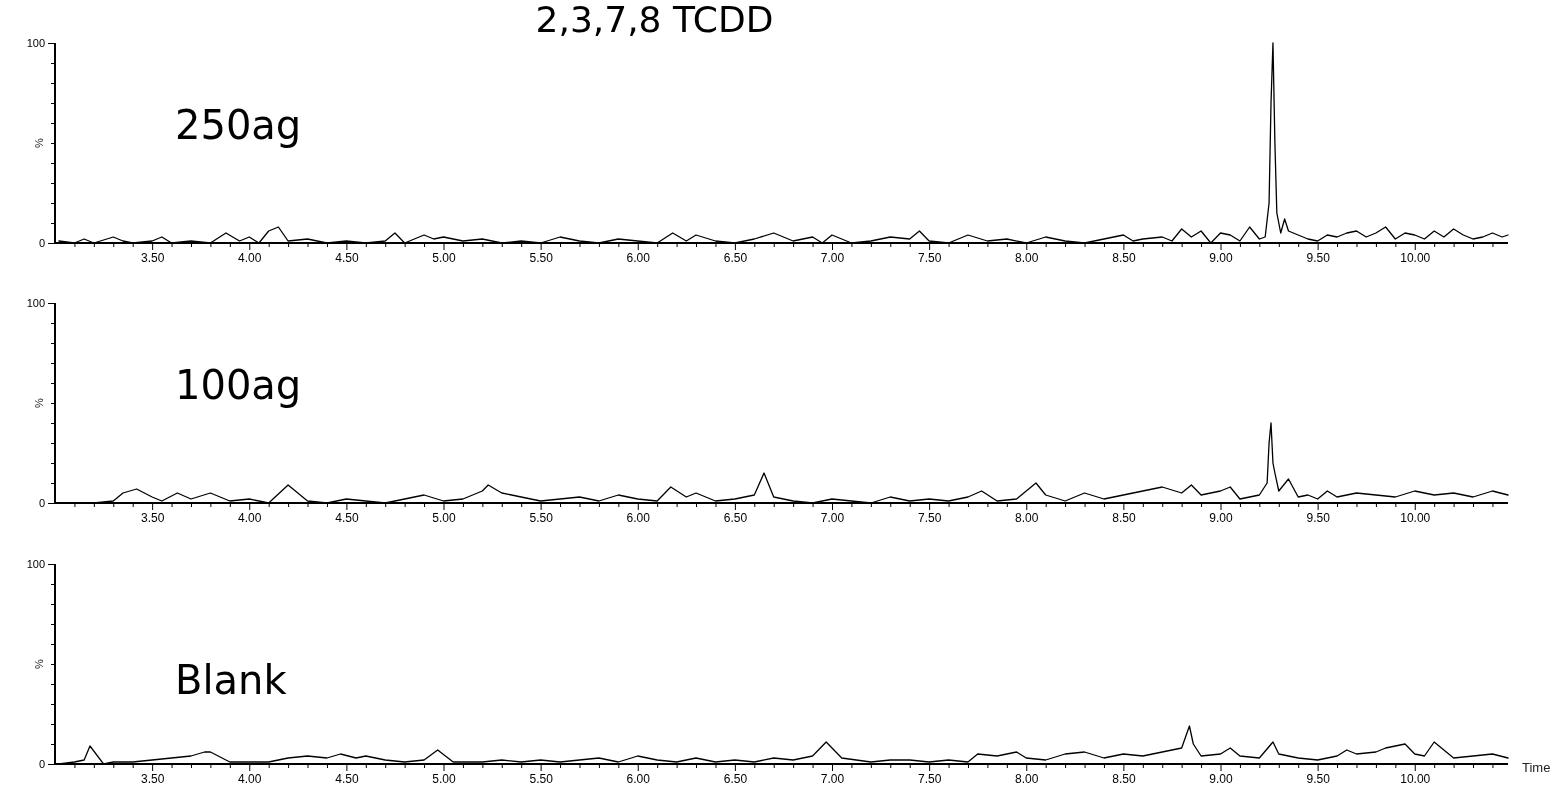 This screenshot has width=1560, height=787. I want to click on chart-title: 2,3,7,8 TCDD, so click(654, 20).